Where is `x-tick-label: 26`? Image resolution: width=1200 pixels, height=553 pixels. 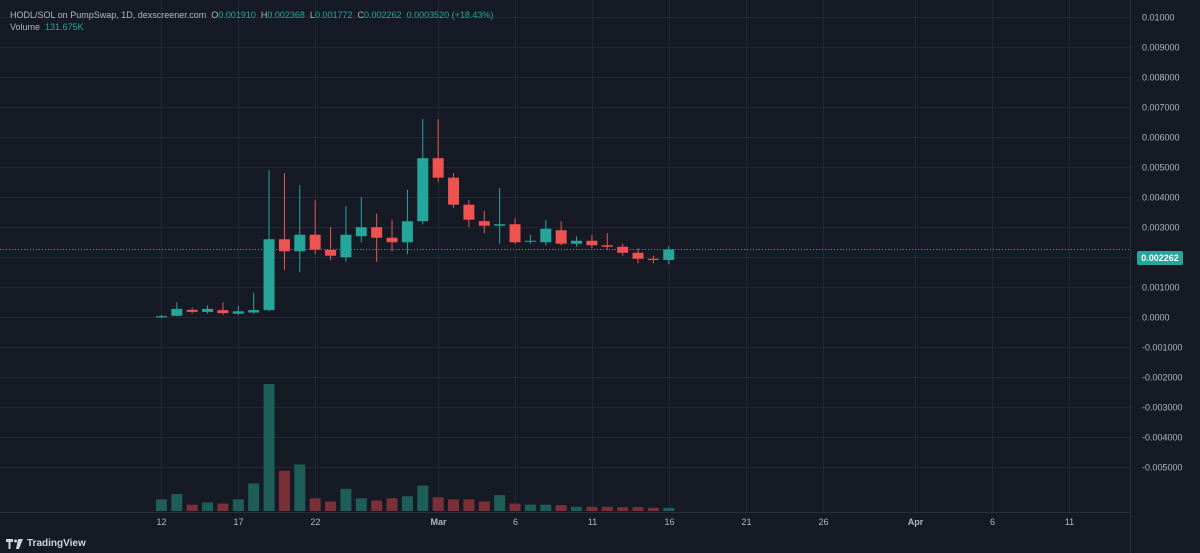
x-tick-label: 26 is located at coordinates (823, 522).